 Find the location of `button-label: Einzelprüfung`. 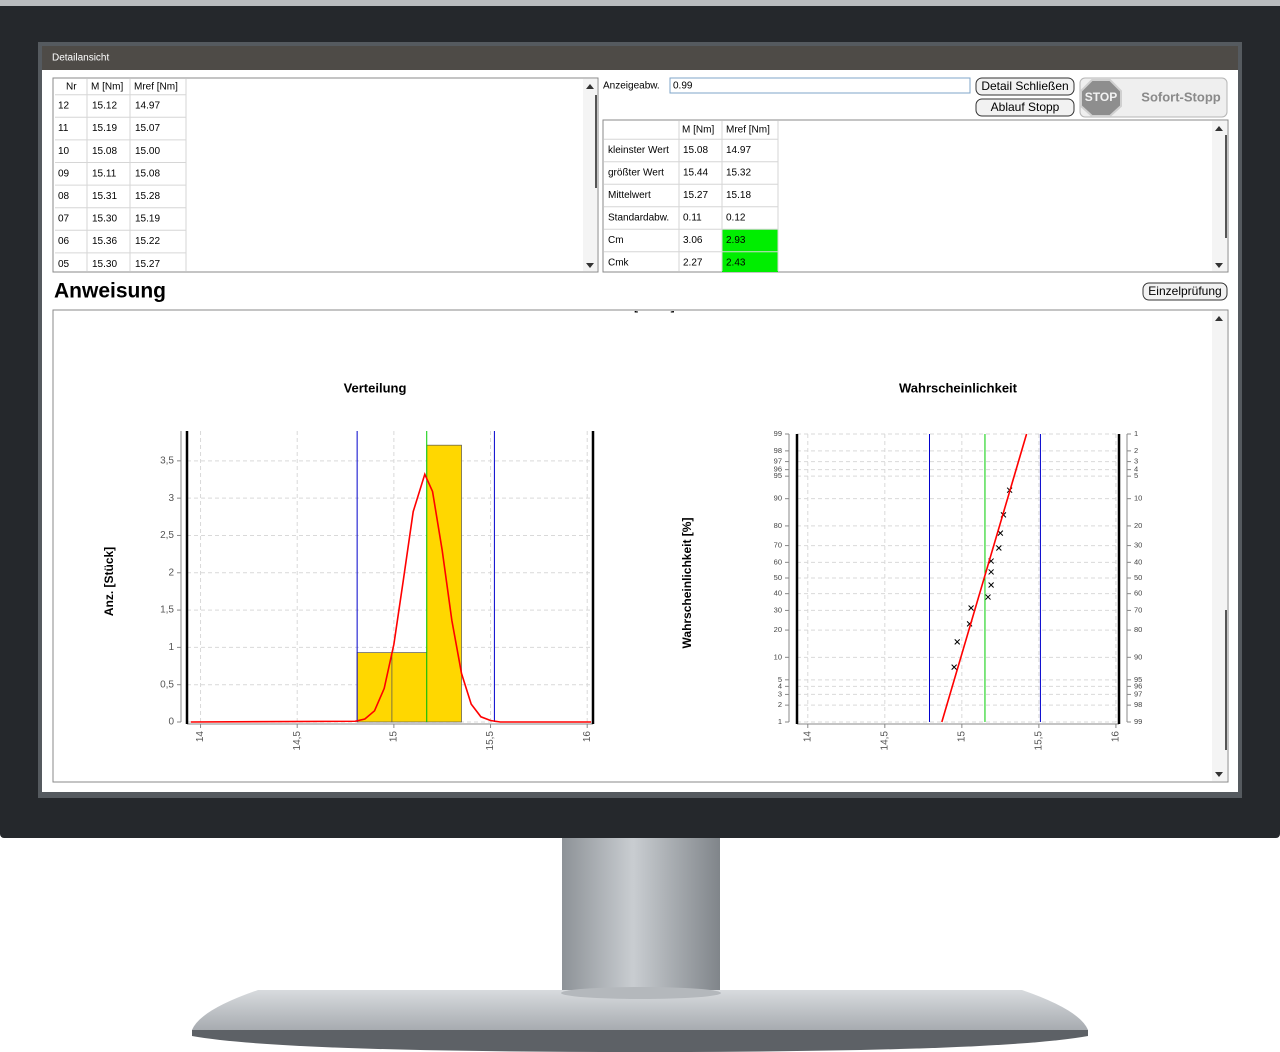

button-label: Einzelprüfung is located at coordinates (1184, 291).